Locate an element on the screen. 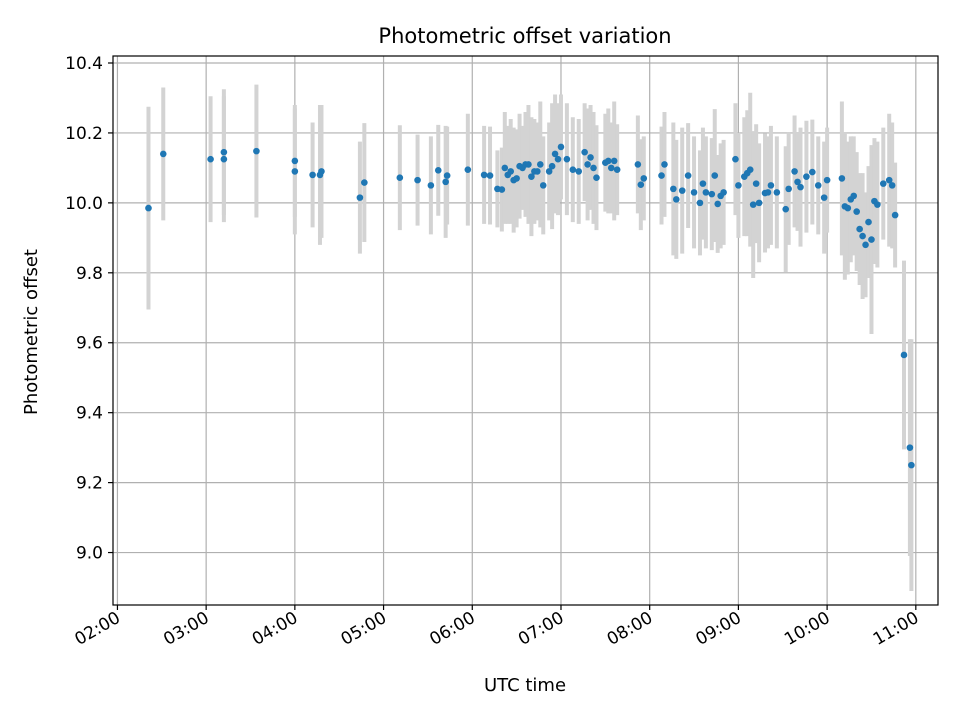 The image size is (960, 720). y-tick-label: 9.6 is located at coordinates (89, 344).